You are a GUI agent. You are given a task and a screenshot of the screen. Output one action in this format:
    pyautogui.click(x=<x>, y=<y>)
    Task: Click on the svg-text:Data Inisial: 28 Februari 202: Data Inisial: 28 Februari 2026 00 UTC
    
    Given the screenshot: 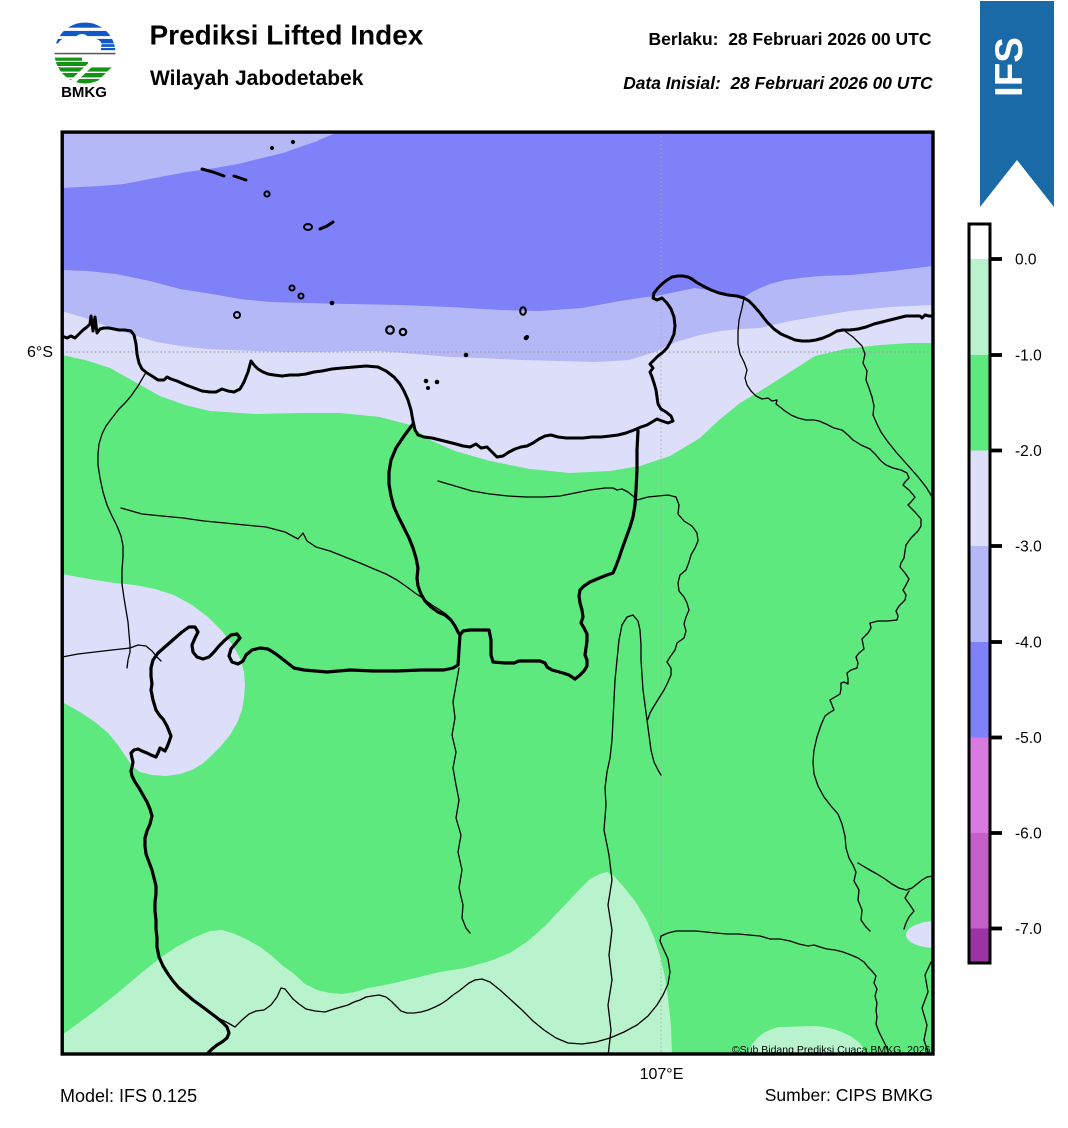 What is the action you would take?
    pyautogui.click(x=778, y=83)
    